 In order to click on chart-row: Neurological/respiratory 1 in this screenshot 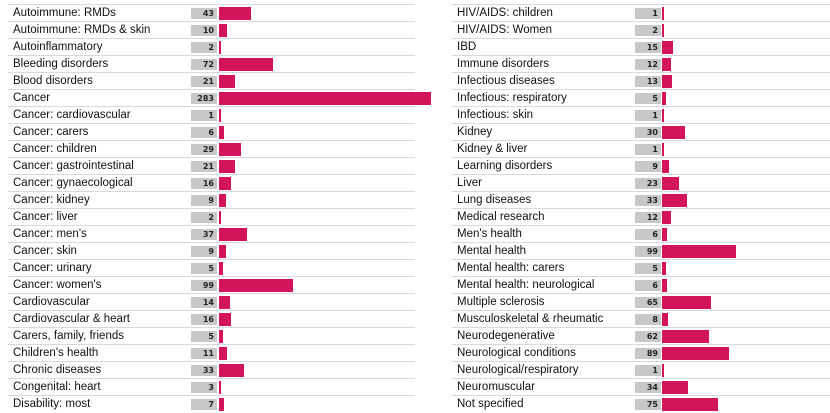, I will do `click(622, 370)`.